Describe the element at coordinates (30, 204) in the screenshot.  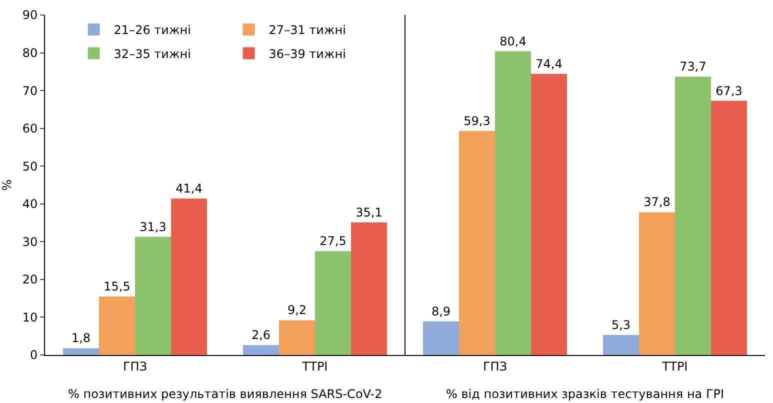
I see `y-tick-label: 40` at that location.